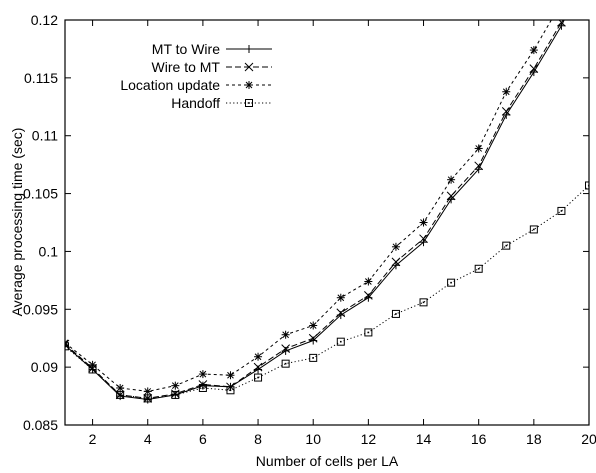 This screenshot has height=473, width=596. Describe the element at coordinates (170, 85) in the screenshot. I see `legend-label-location-update: Location update` at that location.